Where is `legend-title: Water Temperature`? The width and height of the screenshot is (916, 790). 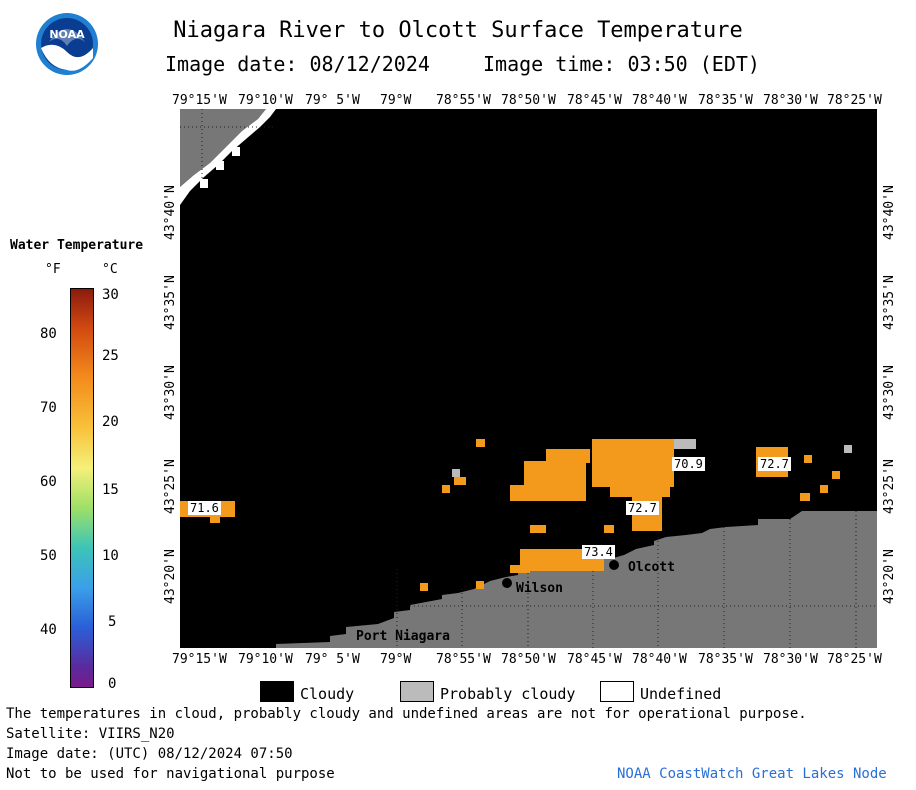 legend-title: Water Temperature is located at coordinates (77, 245).